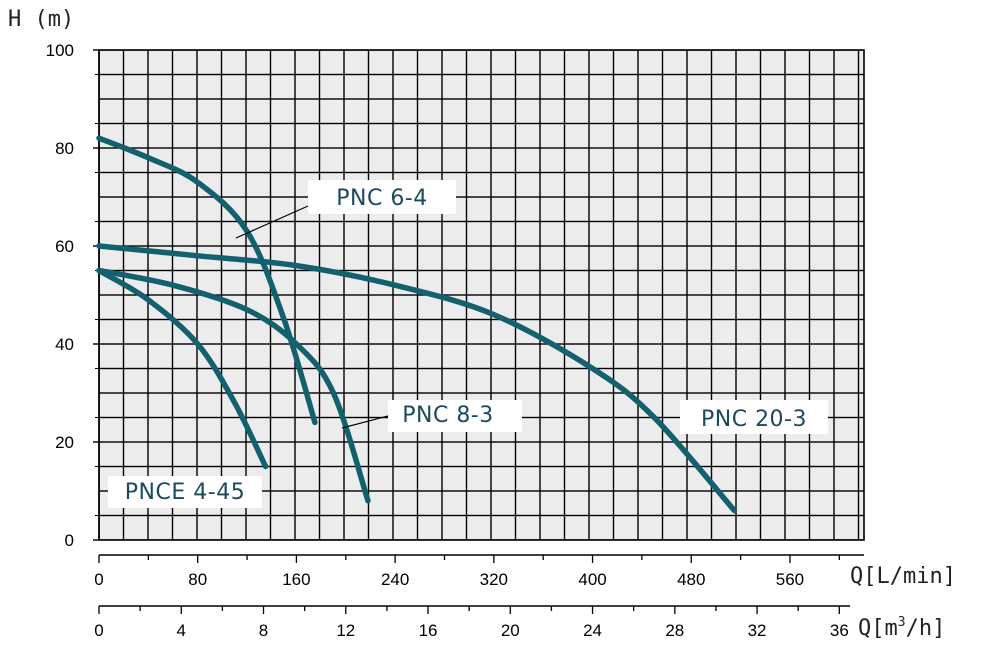 Image resolution: width=986 pixels, height=660 pixels. I want to click on x2-tick-label: 32, so click(757, 630).